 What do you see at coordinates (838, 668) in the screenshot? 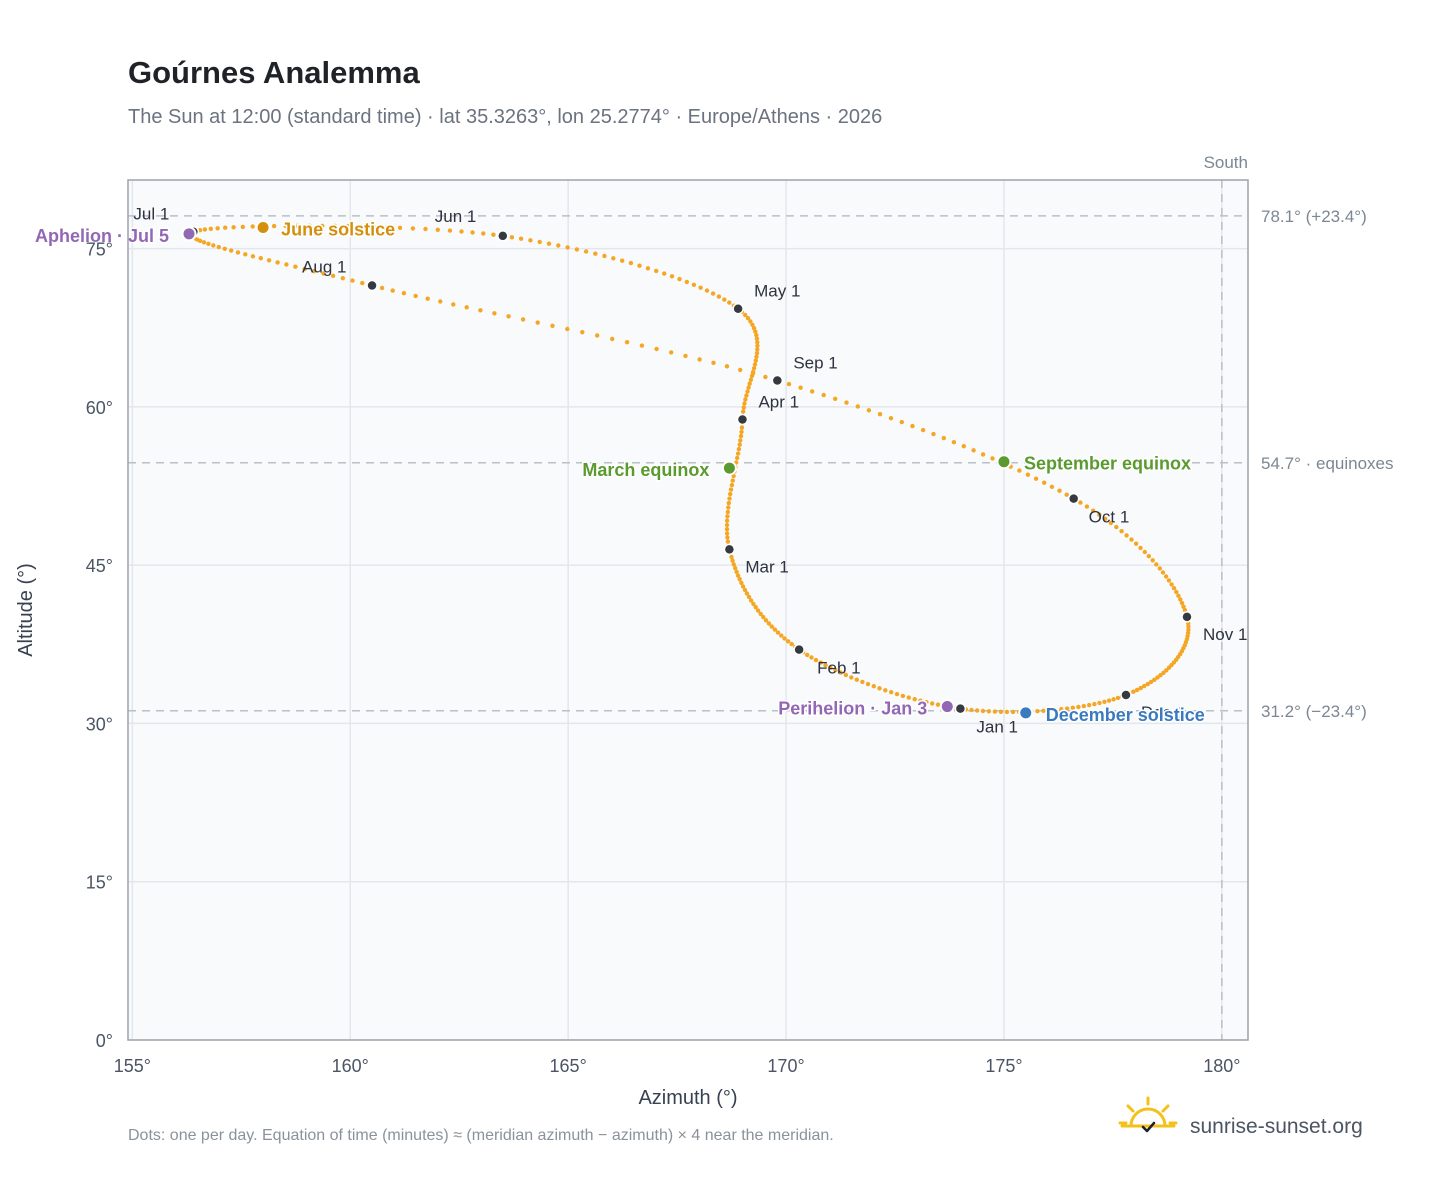
I see `month-label: Feb 1` at bounding box center [838, 668].